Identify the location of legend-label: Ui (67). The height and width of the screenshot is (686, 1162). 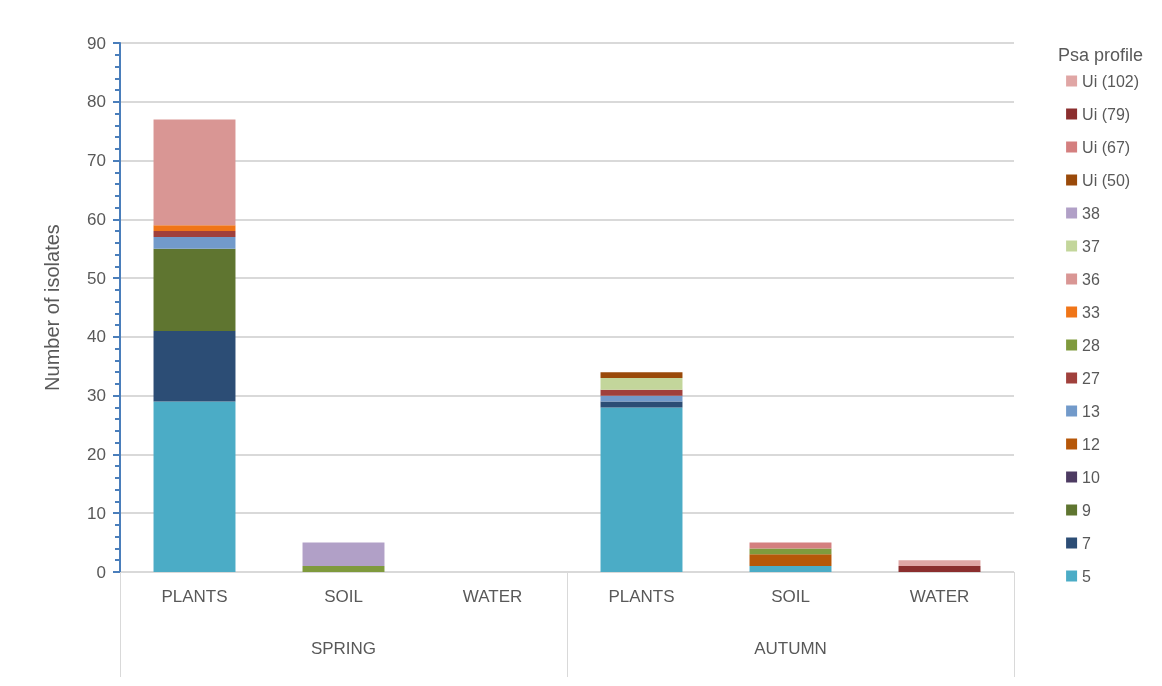
(1106, 147).